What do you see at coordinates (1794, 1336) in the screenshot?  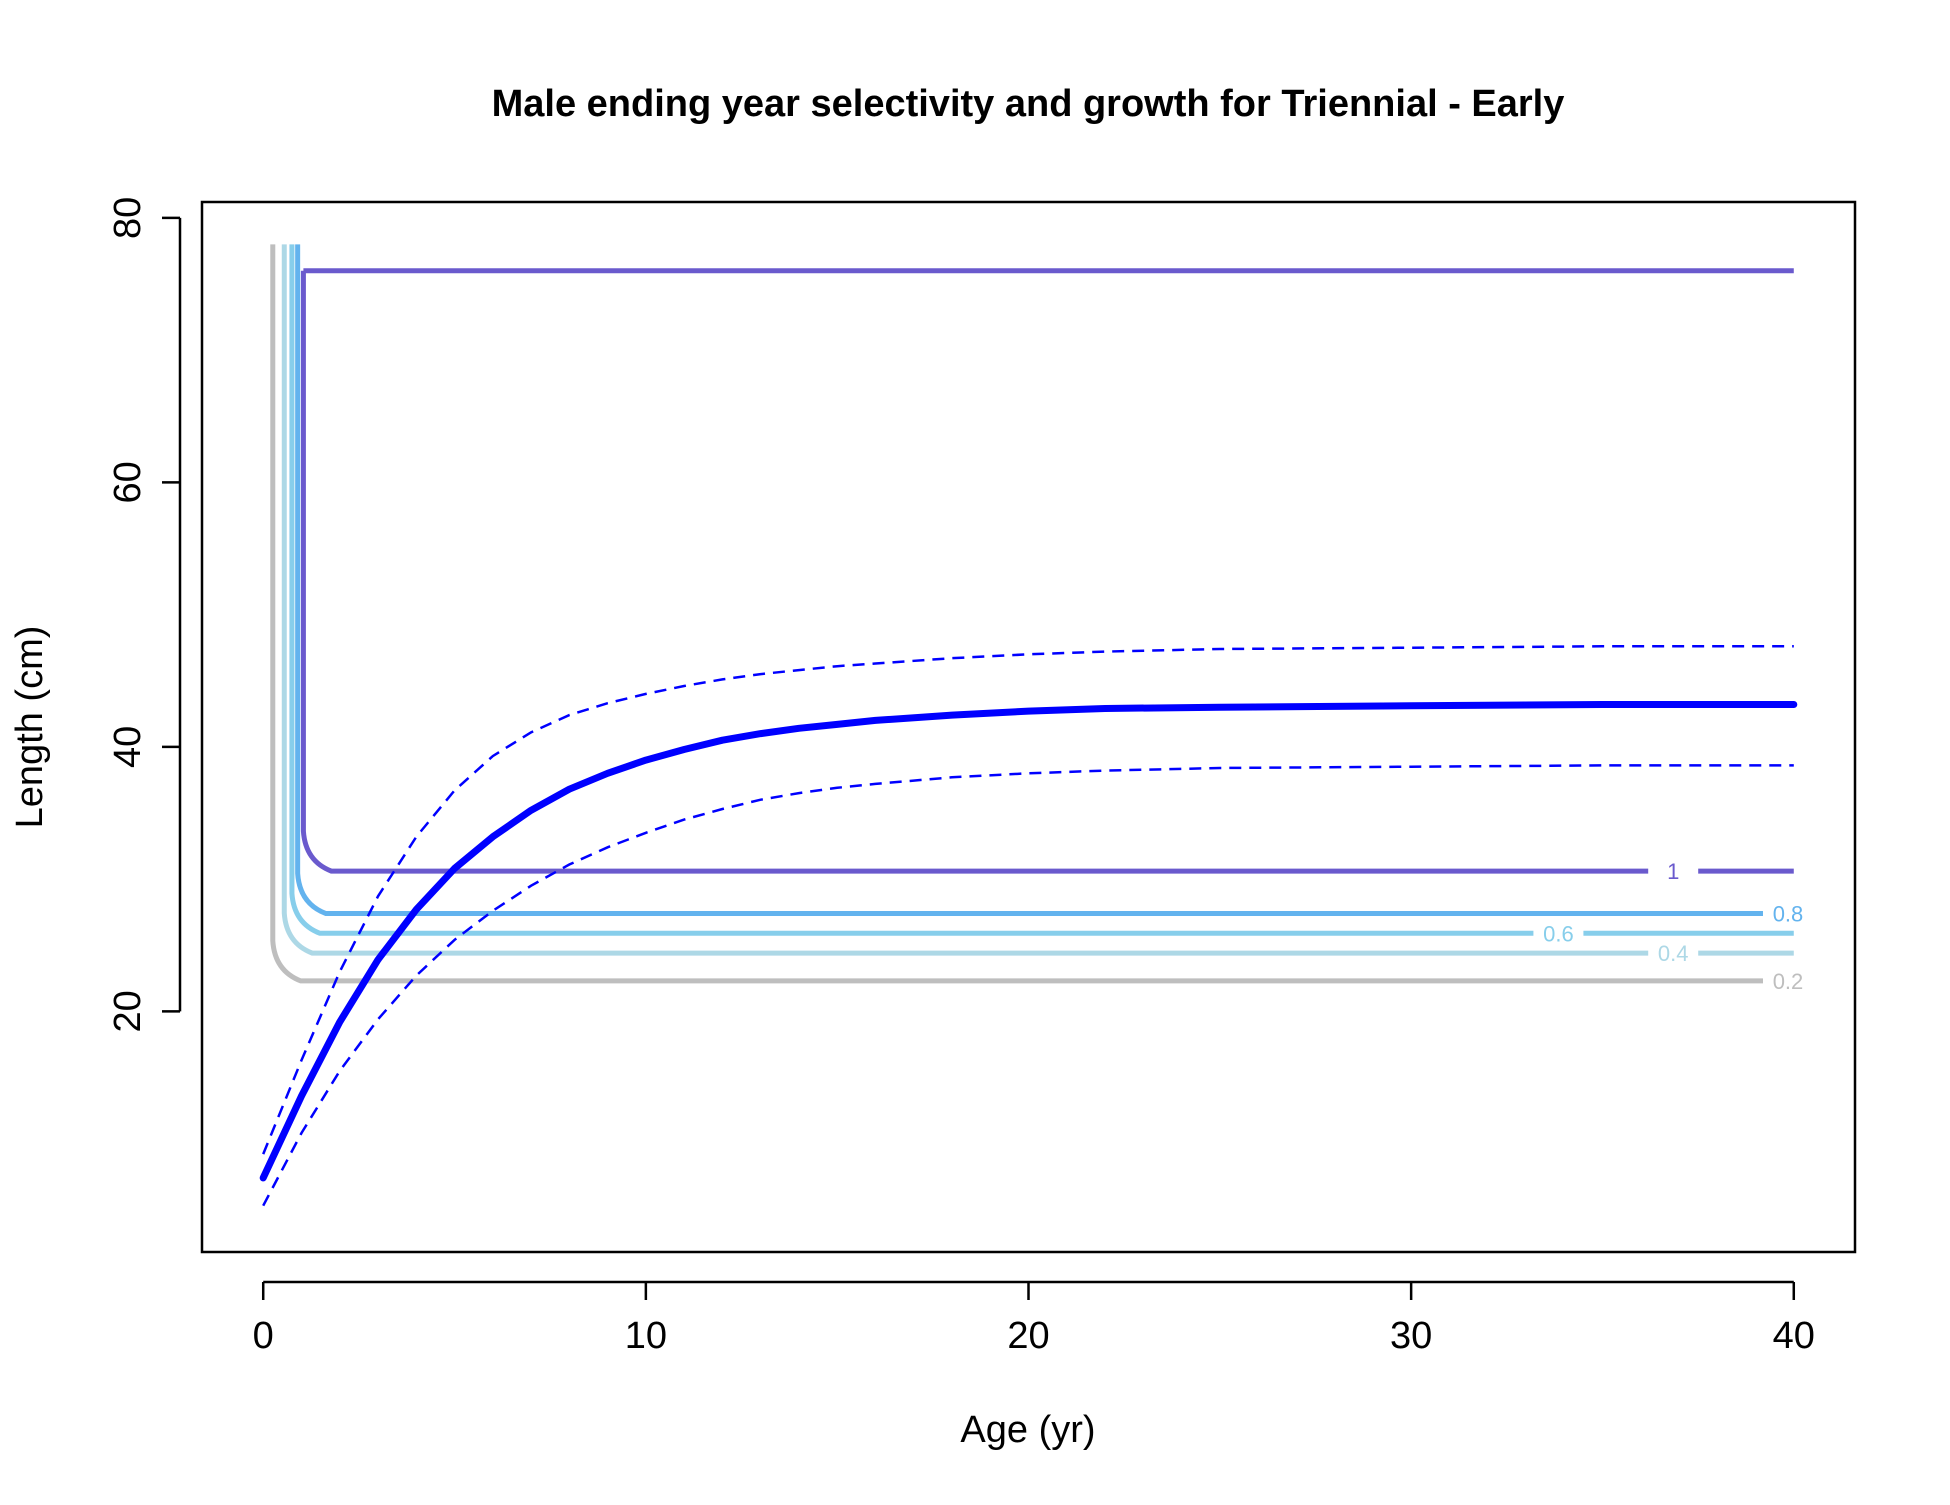 I see `x-tick-label: 40` at bounding box center [1794, 1336].